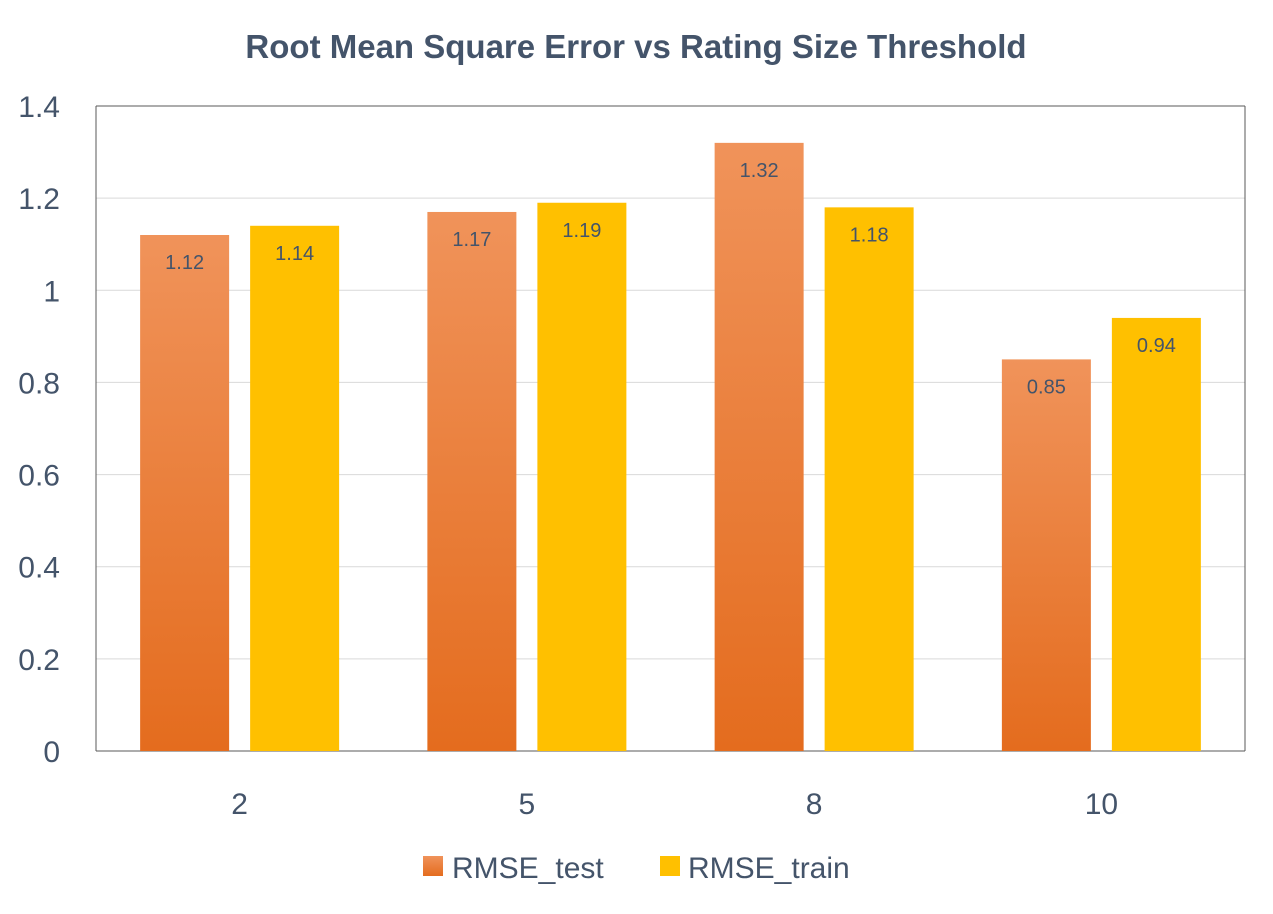  I want to click on y-tick-label: 0.8, so click(39, 383).